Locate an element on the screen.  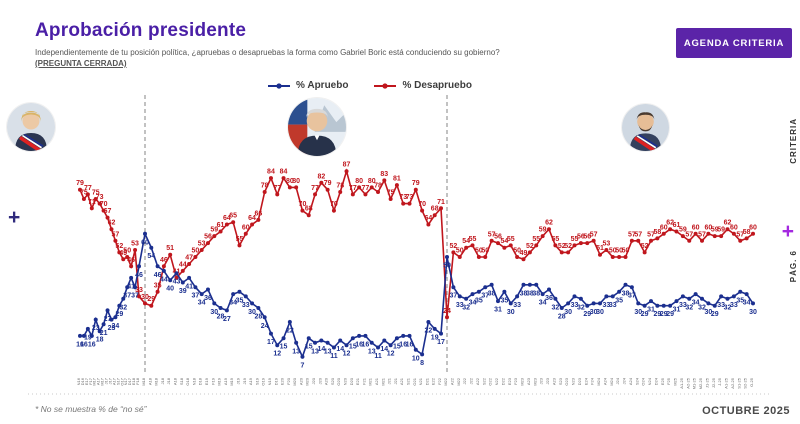
desapruebo-value-label: 55 is located at coordinates (555, 239).